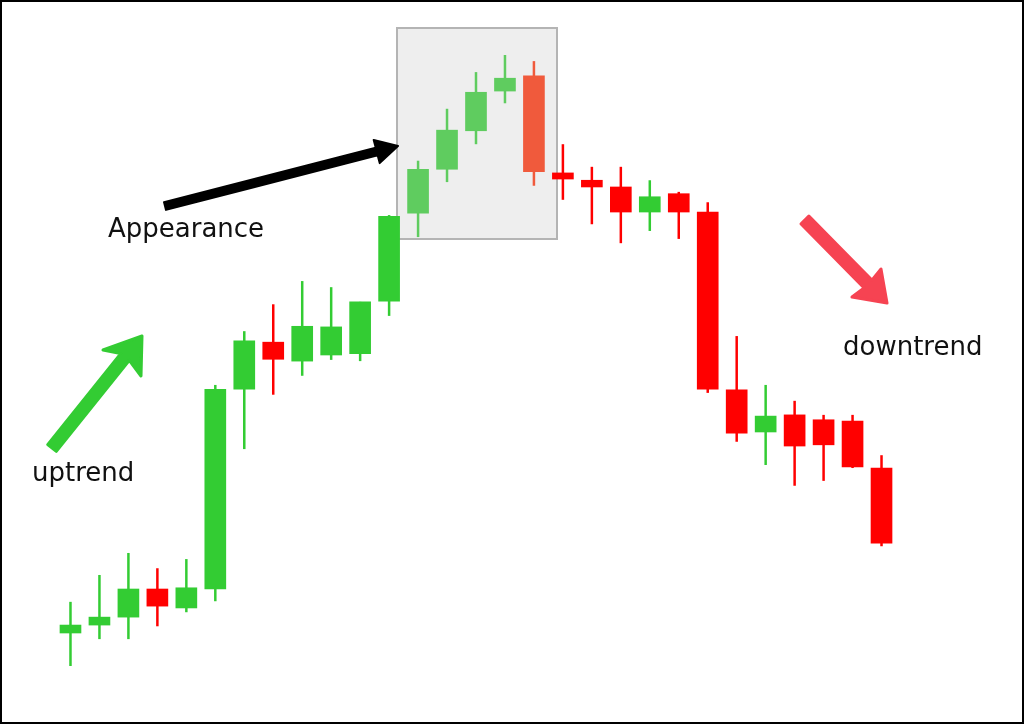 This screenshot has height=724, width=1024. What do you see at coordinates (186, 229) in the screenshot?
I see `annotation: Appearance` at bounding box center [186, 229].